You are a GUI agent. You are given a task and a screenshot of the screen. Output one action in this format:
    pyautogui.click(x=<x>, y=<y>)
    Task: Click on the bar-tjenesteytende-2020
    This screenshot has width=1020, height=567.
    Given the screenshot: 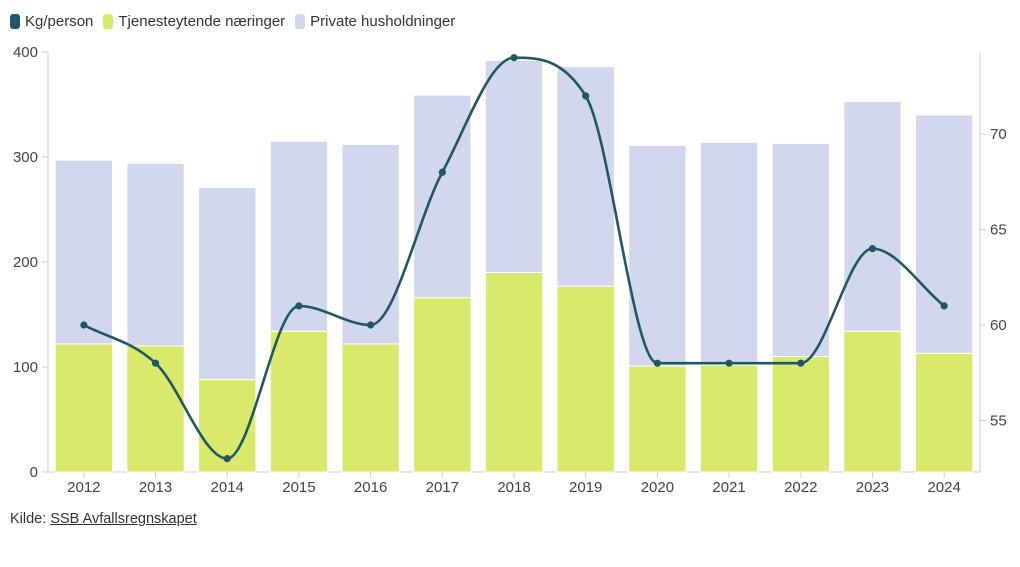 What is the action you would take?
    pyautogui.click(x=657, y=419)
    